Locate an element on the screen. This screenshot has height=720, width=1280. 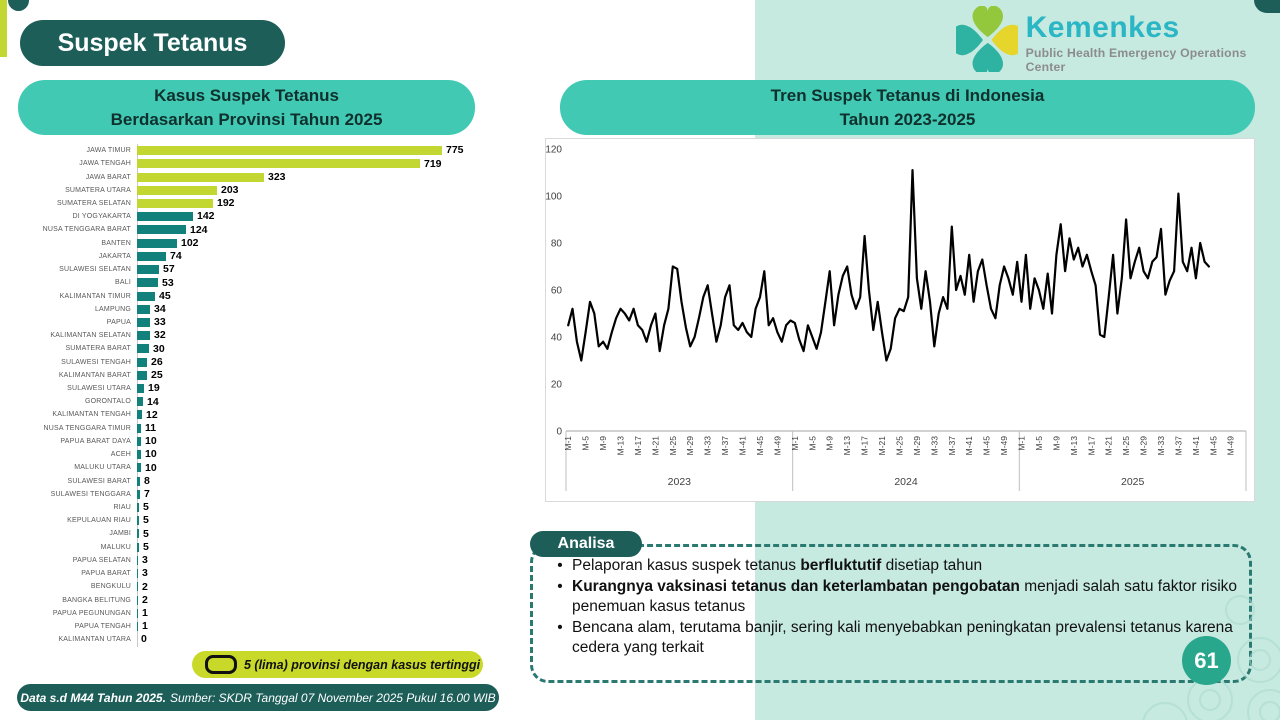
bar-row-label: SULAWESI SELATAN is located at coordinates (95, 270).